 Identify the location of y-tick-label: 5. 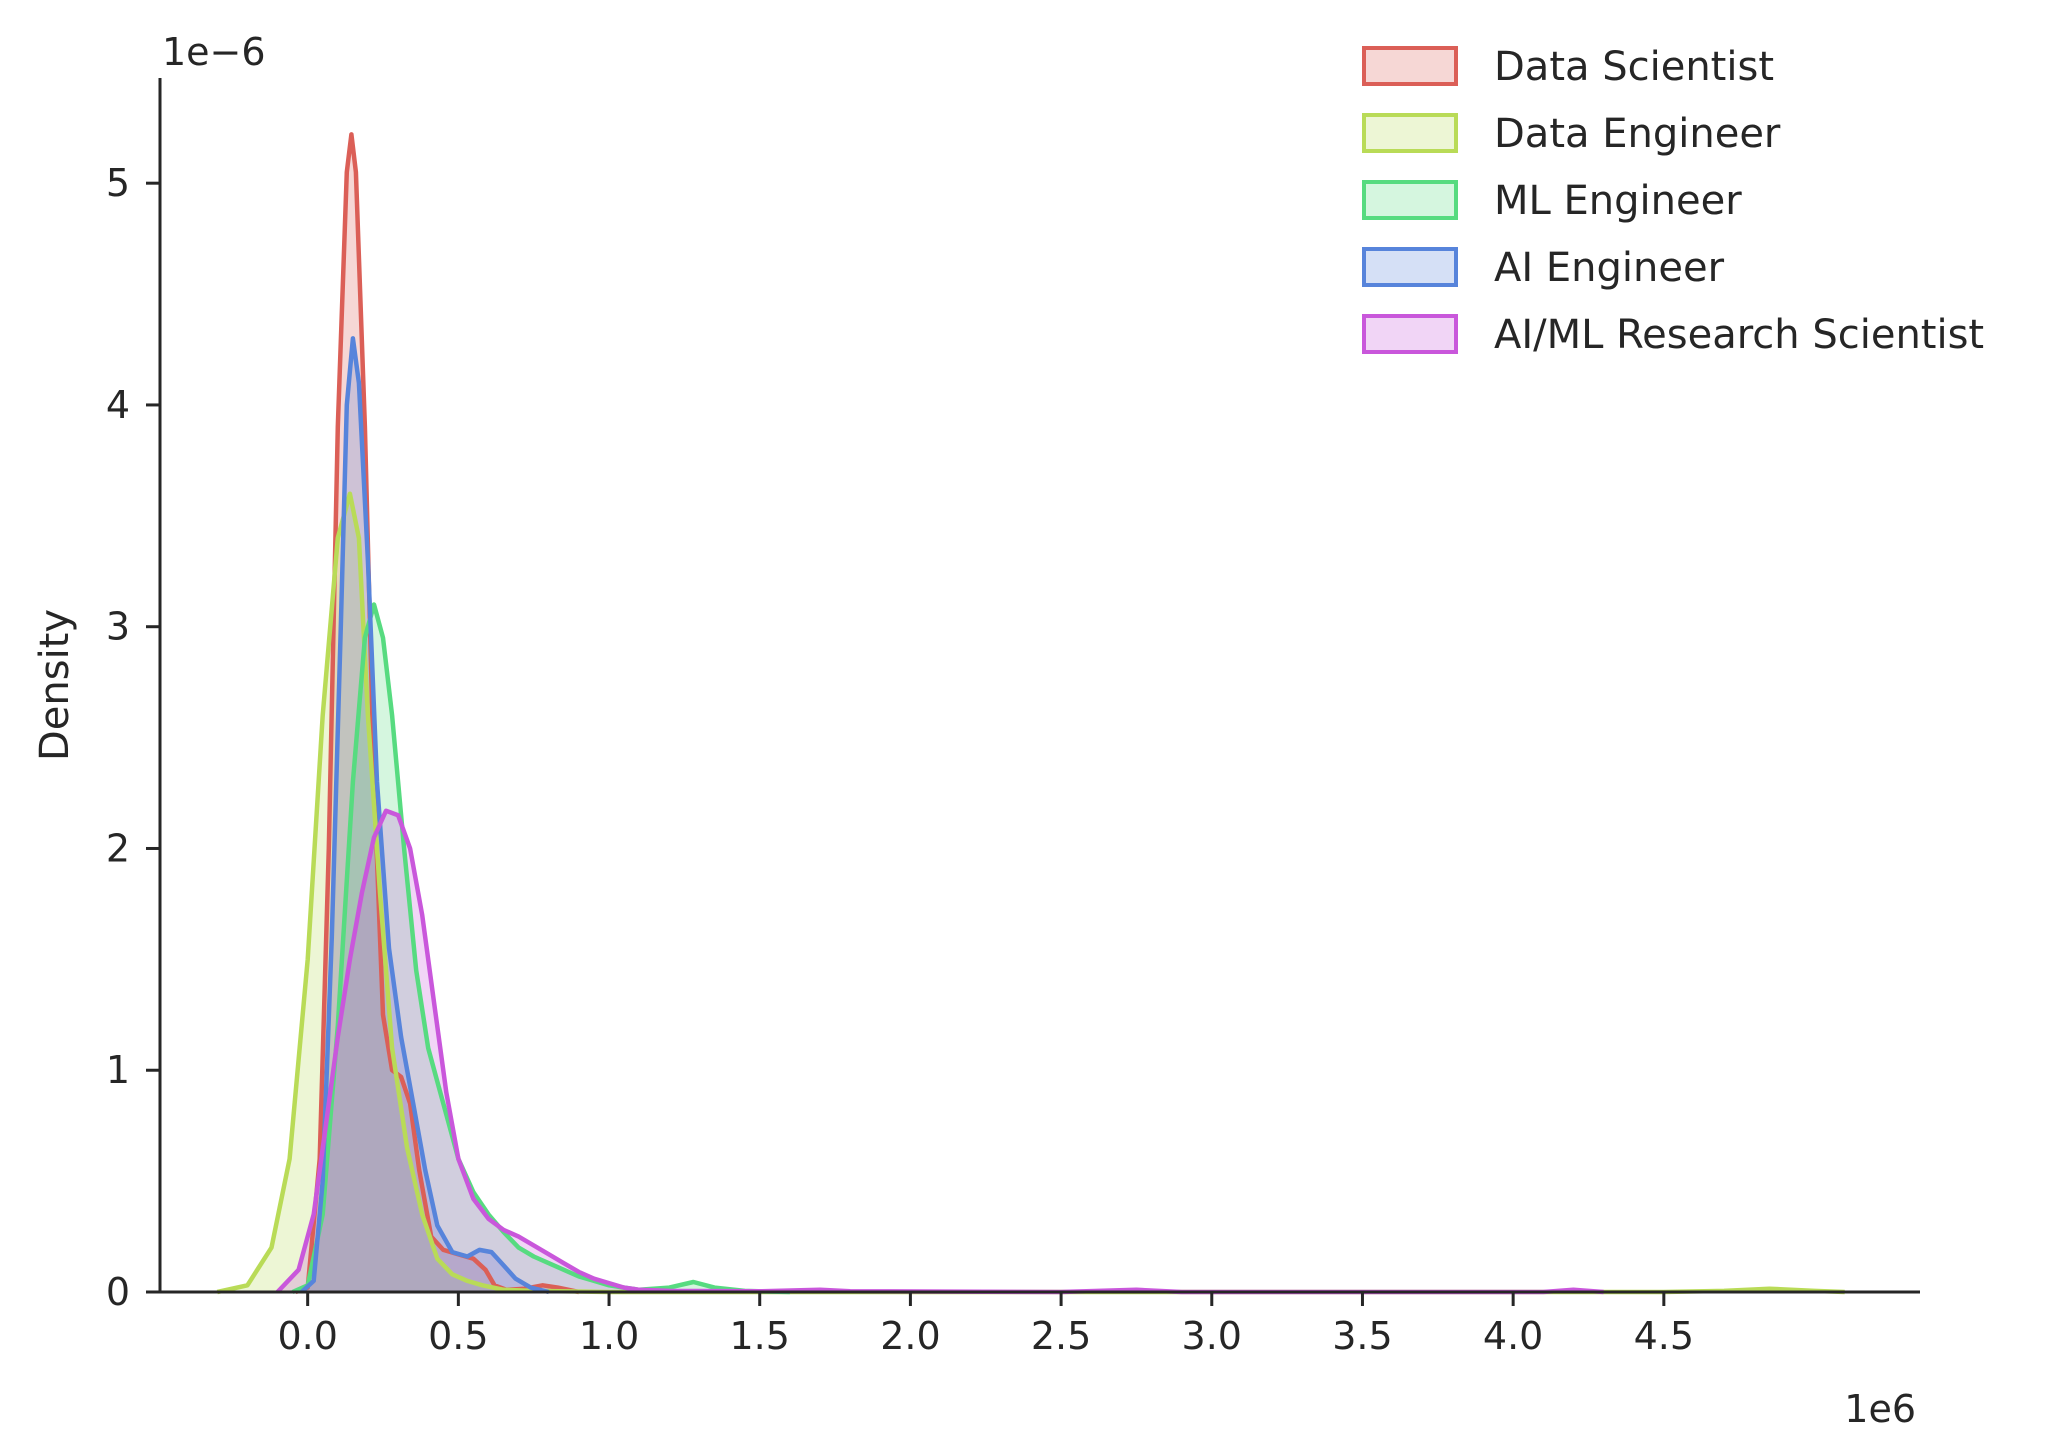
(118, 183).